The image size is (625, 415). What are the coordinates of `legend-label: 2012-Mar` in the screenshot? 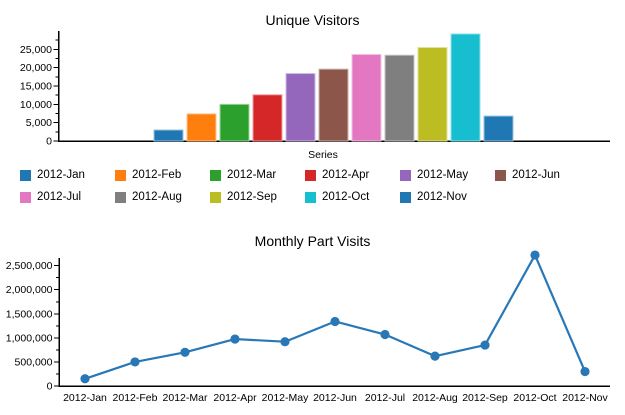 It's located at (252, 175).